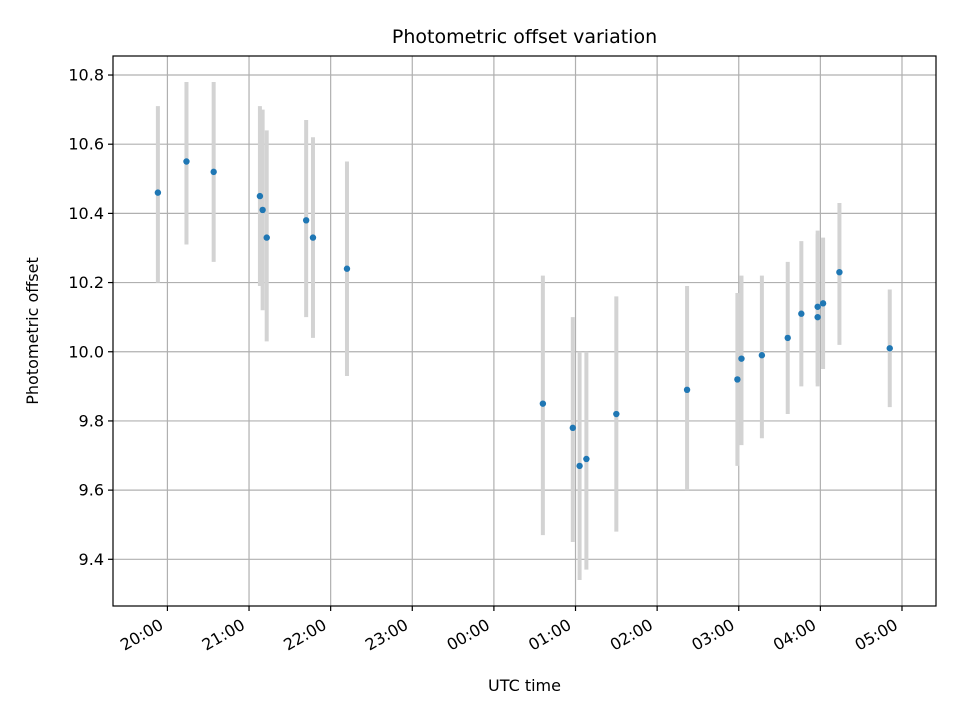 Image resolution: width=960 pixels, height=720 pixels. Describe the element at coordinates (91, 559) in the screenshot. I see `y-tick-label: 9.4` at that location.